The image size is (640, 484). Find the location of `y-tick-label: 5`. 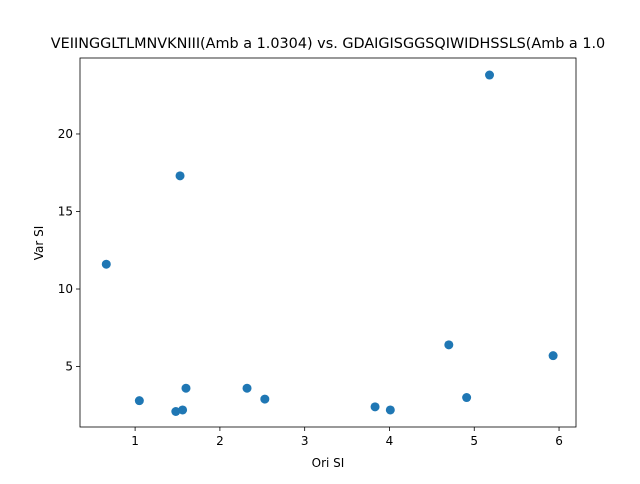

y-tick-label: 5 is located at coordinates (69, 367).